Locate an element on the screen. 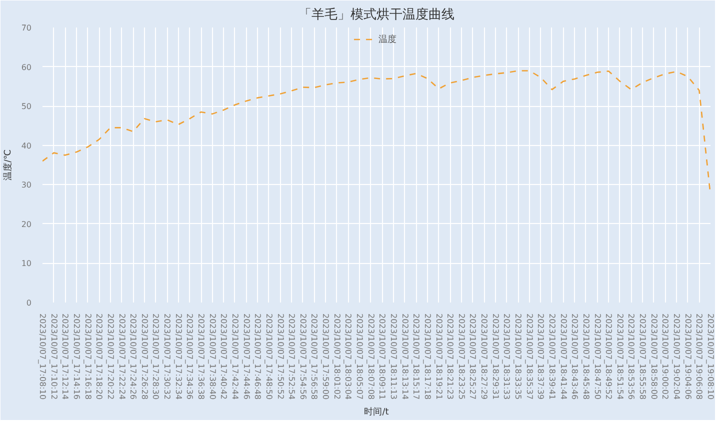  x-tick-label: 2023/10/07_19:04:06 is located at coordinates (687, 357).